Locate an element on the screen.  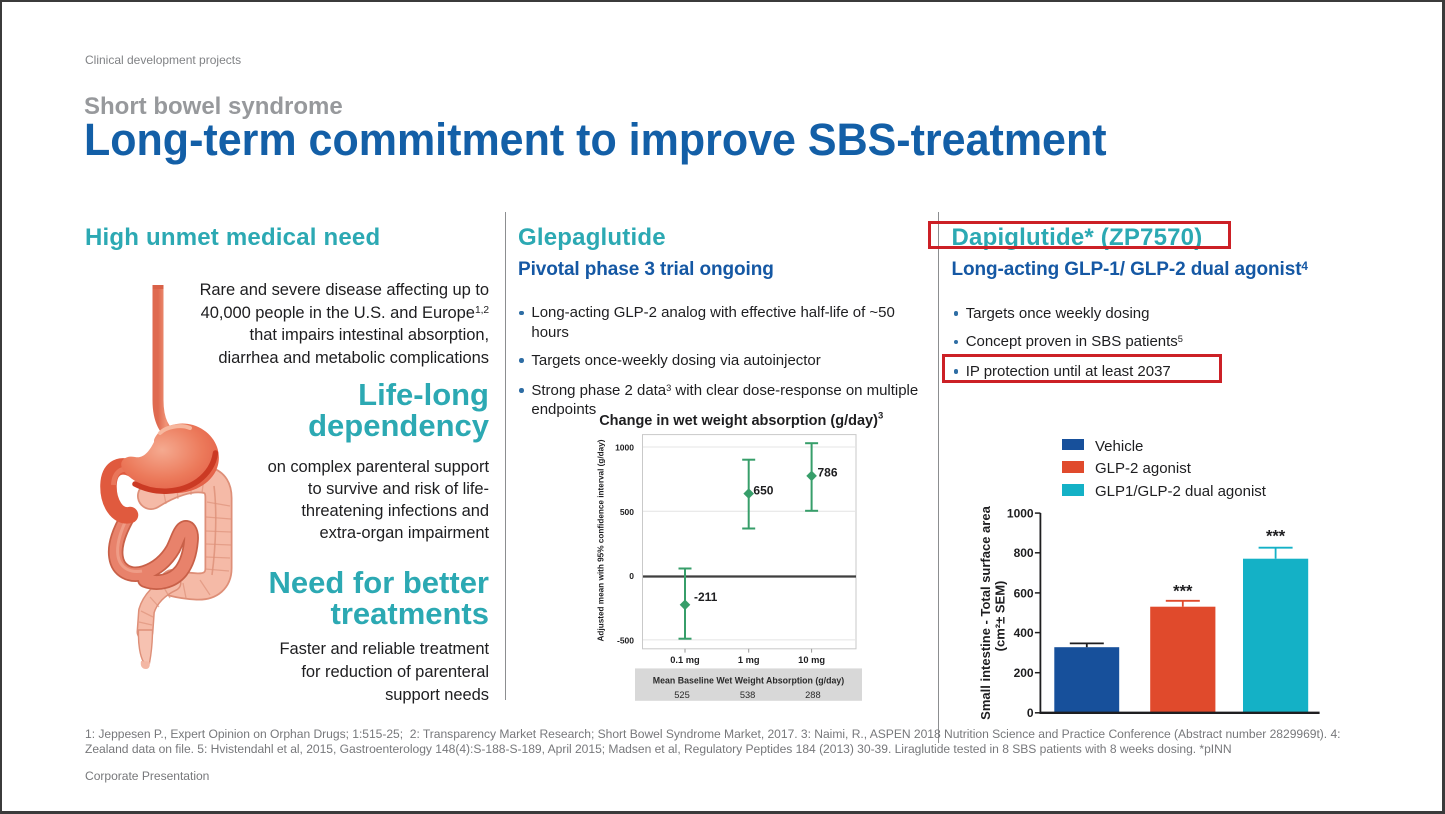
svg-text: 600 is located at coordinates (1024, 593).